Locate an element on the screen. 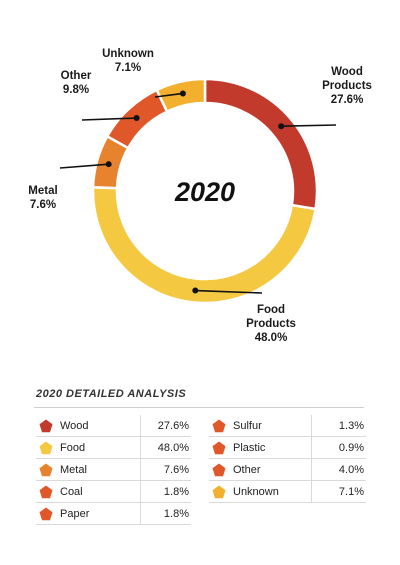 This screenshot has width=400, height=565. slice-label-line: Wood is located at coordinates (347, 72).